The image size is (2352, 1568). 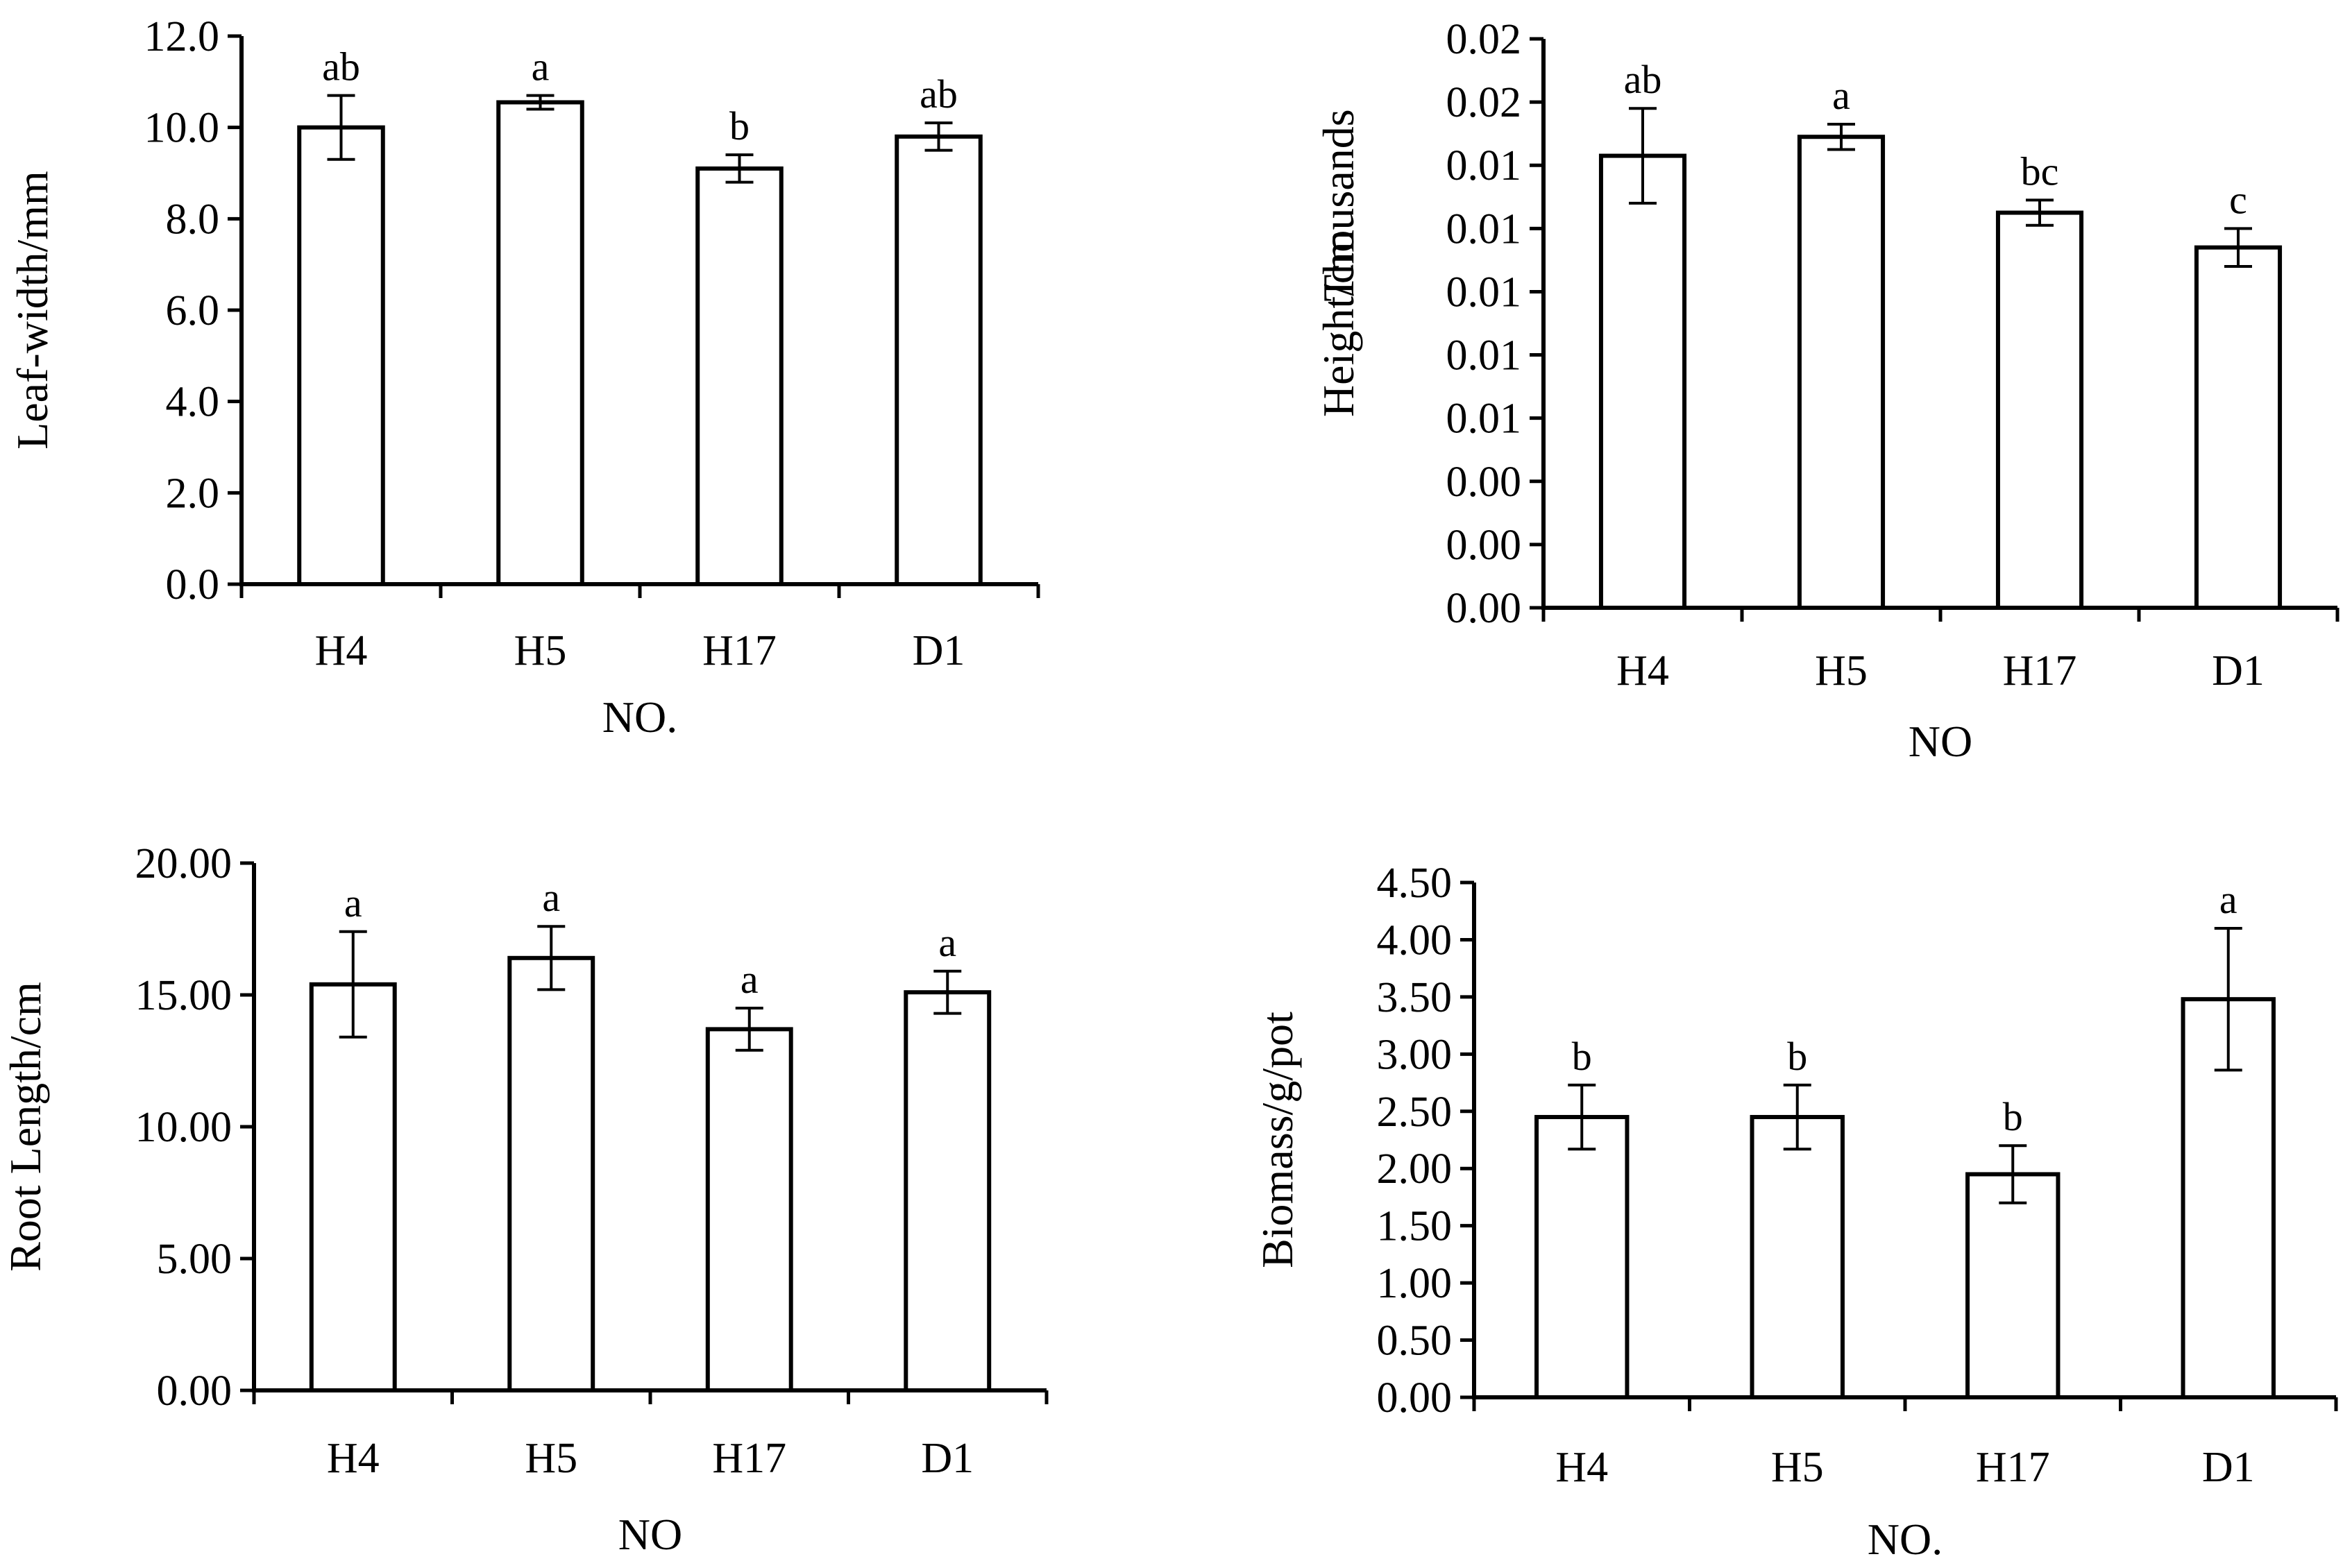 What do you see at coordinates (1415, 1283) in the screenshot?
I see `y-tick-label: 1.00` at bounding box center [1415, 1283].